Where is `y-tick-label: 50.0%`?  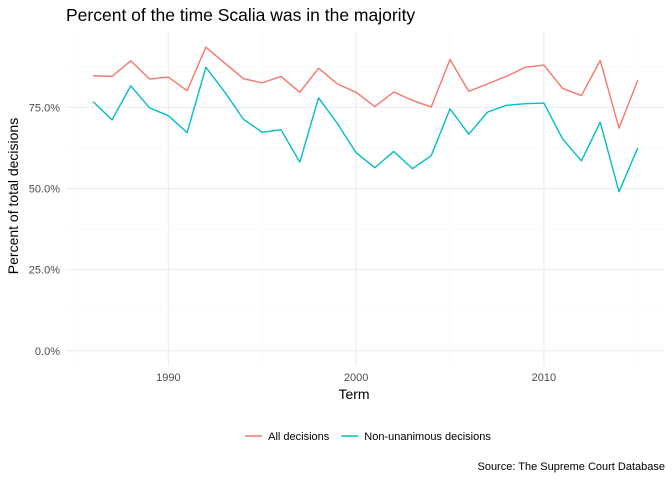 y-tick-label: 50.0% is located at coordinates (44, 189).